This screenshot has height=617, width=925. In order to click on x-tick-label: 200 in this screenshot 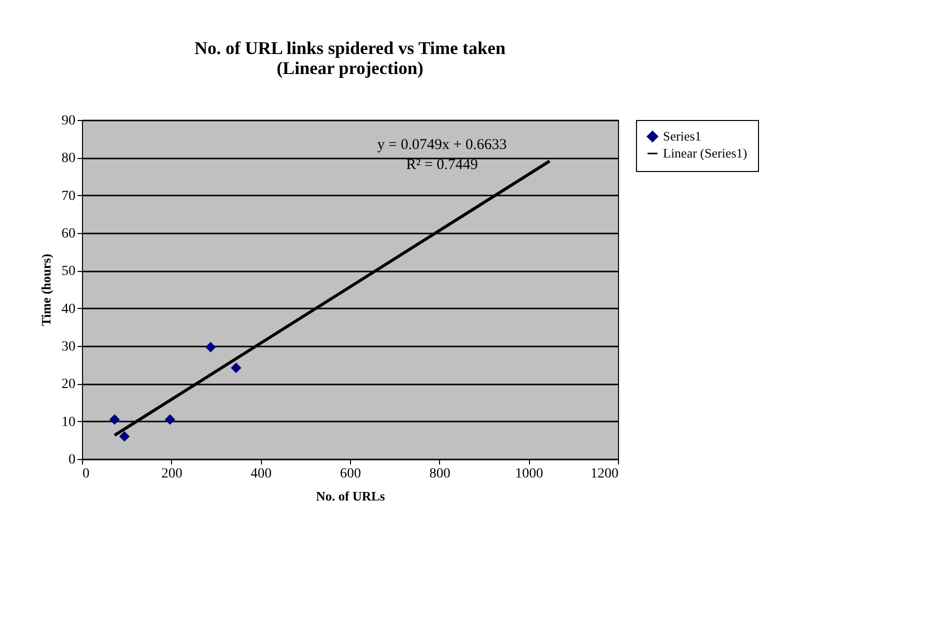, I will do `click(171, 474)`.